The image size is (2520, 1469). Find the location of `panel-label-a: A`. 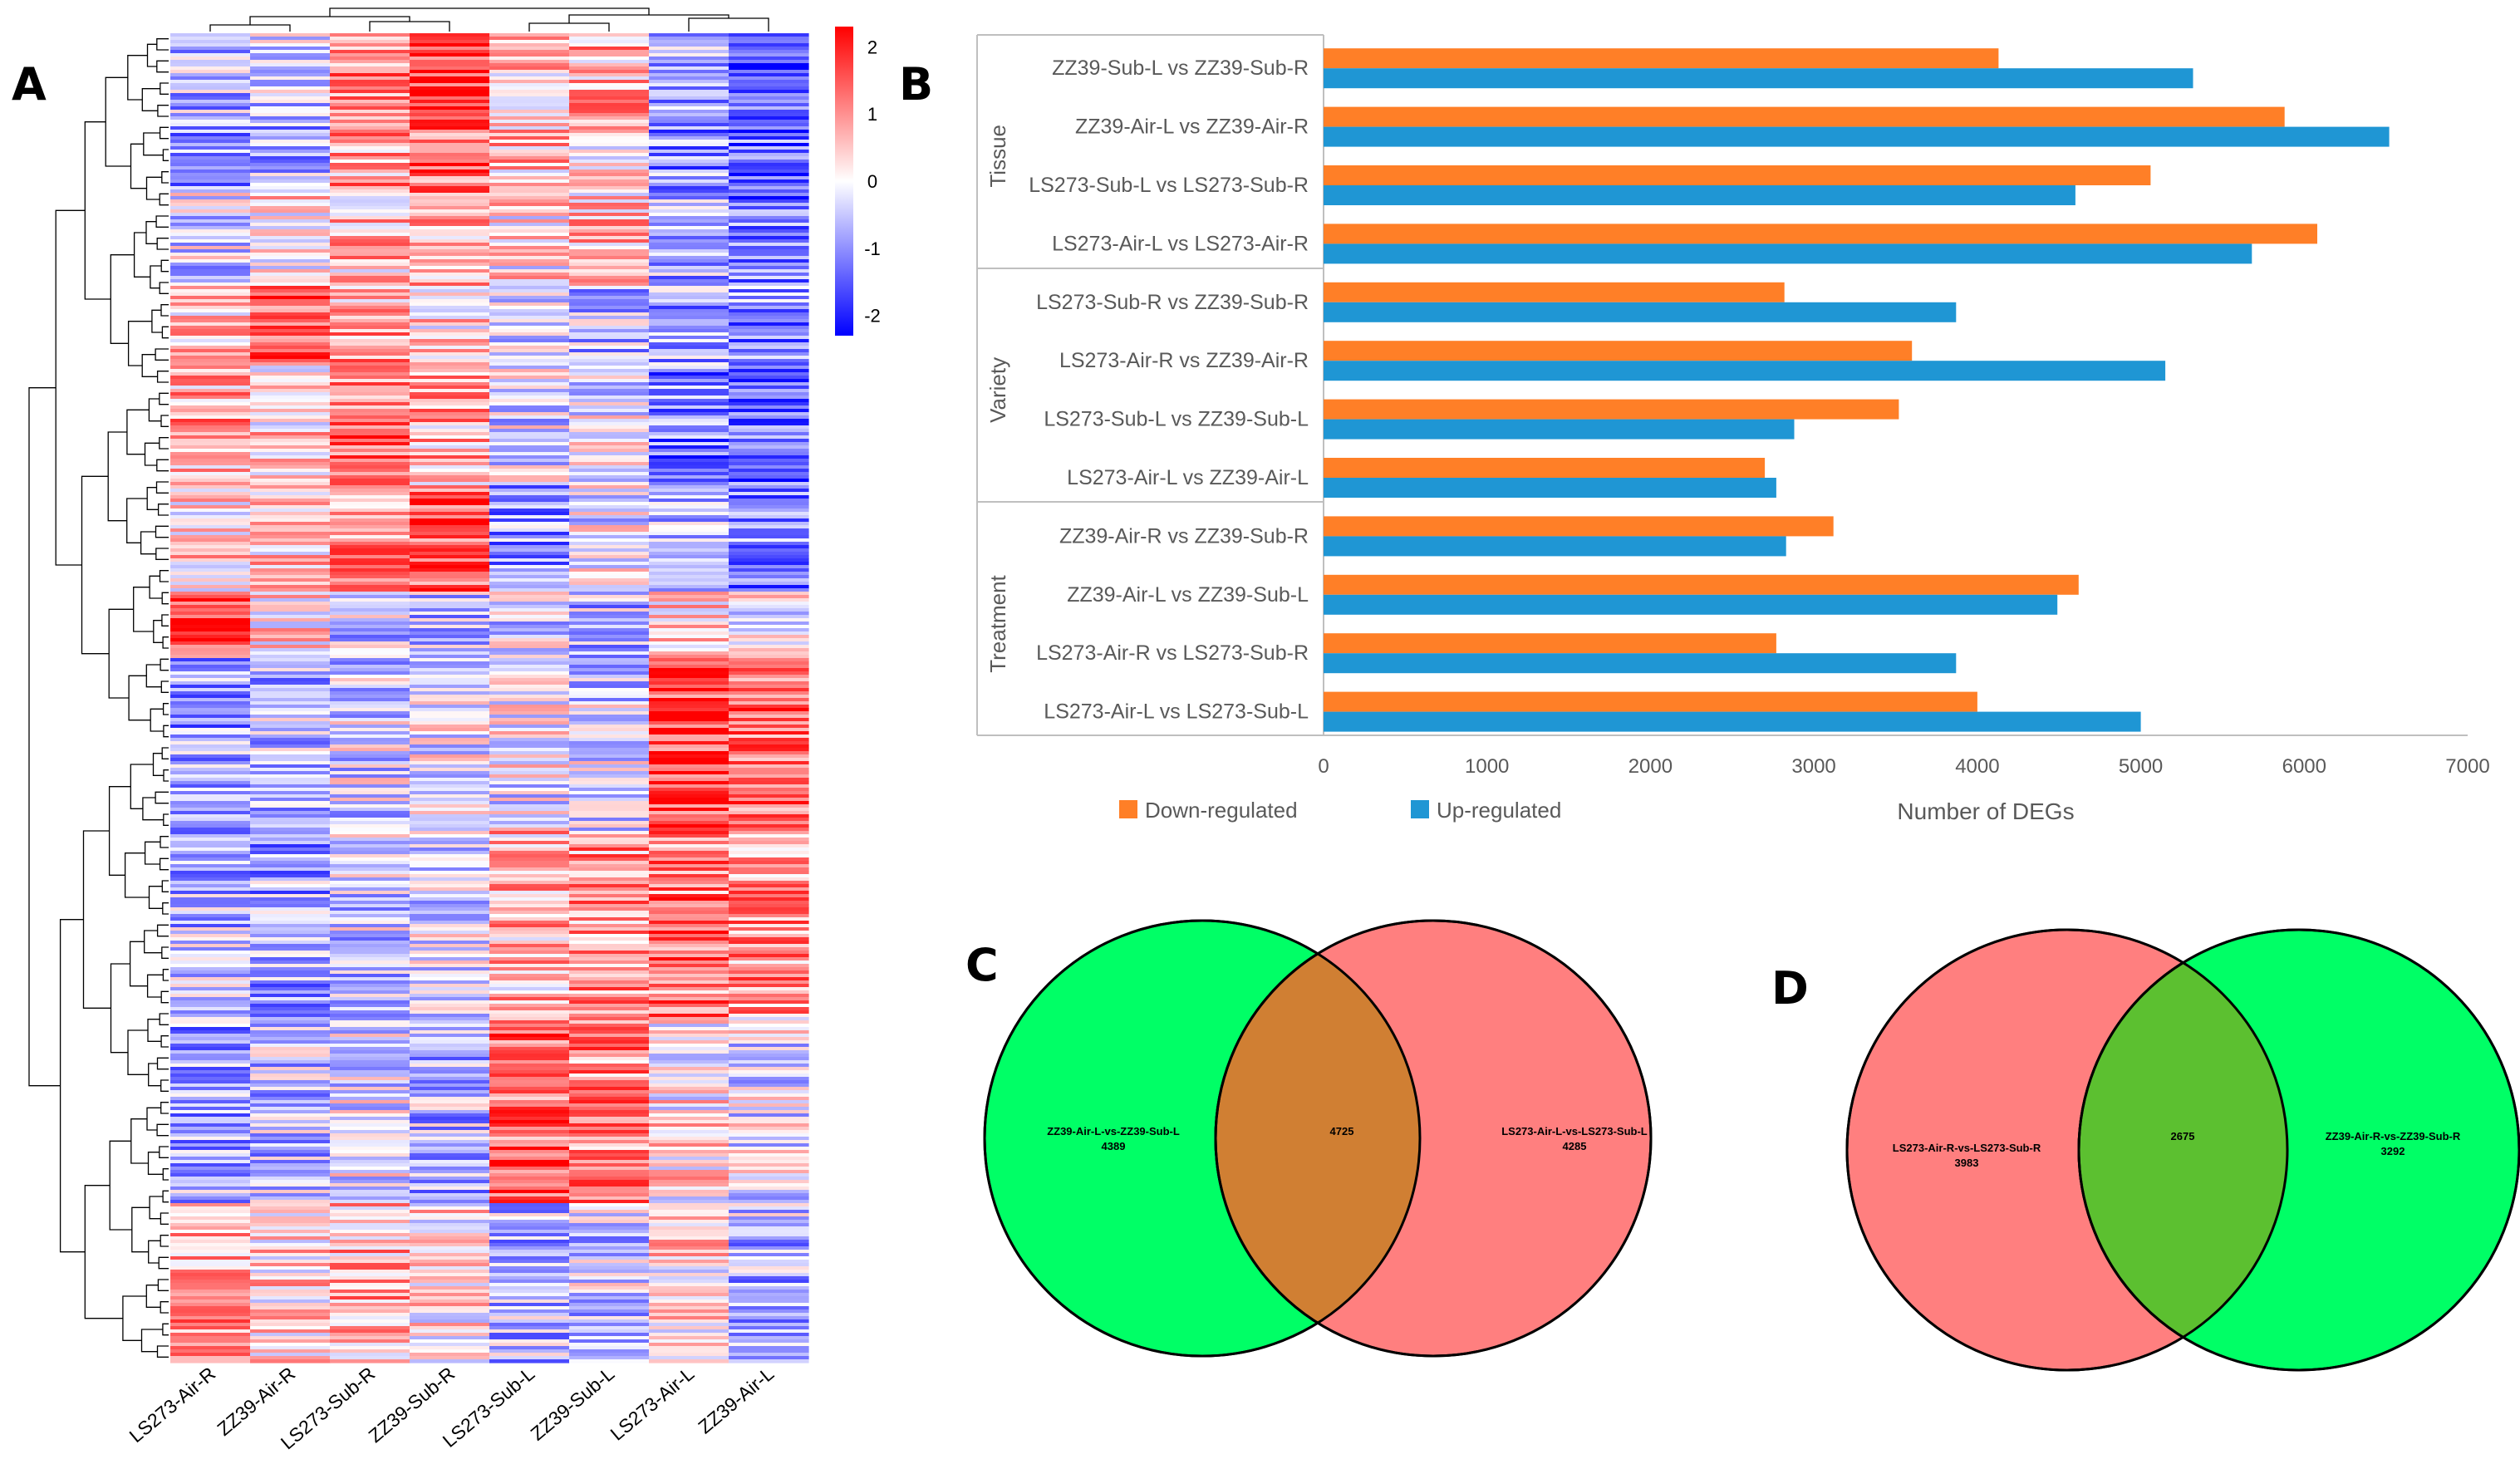

panel-label-a: A is located at coordinates (29, 84).